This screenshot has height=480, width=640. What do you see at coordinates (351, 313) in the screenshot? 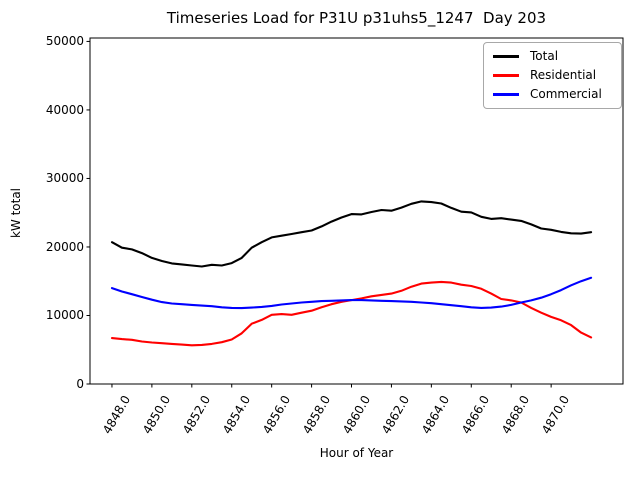
I see `series-line-residential` at bounding box center [351, 313].